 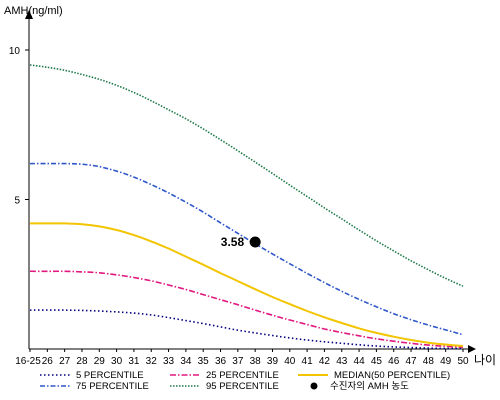 I want to click on x-tick-label: 35, so click(x=204, y=361).